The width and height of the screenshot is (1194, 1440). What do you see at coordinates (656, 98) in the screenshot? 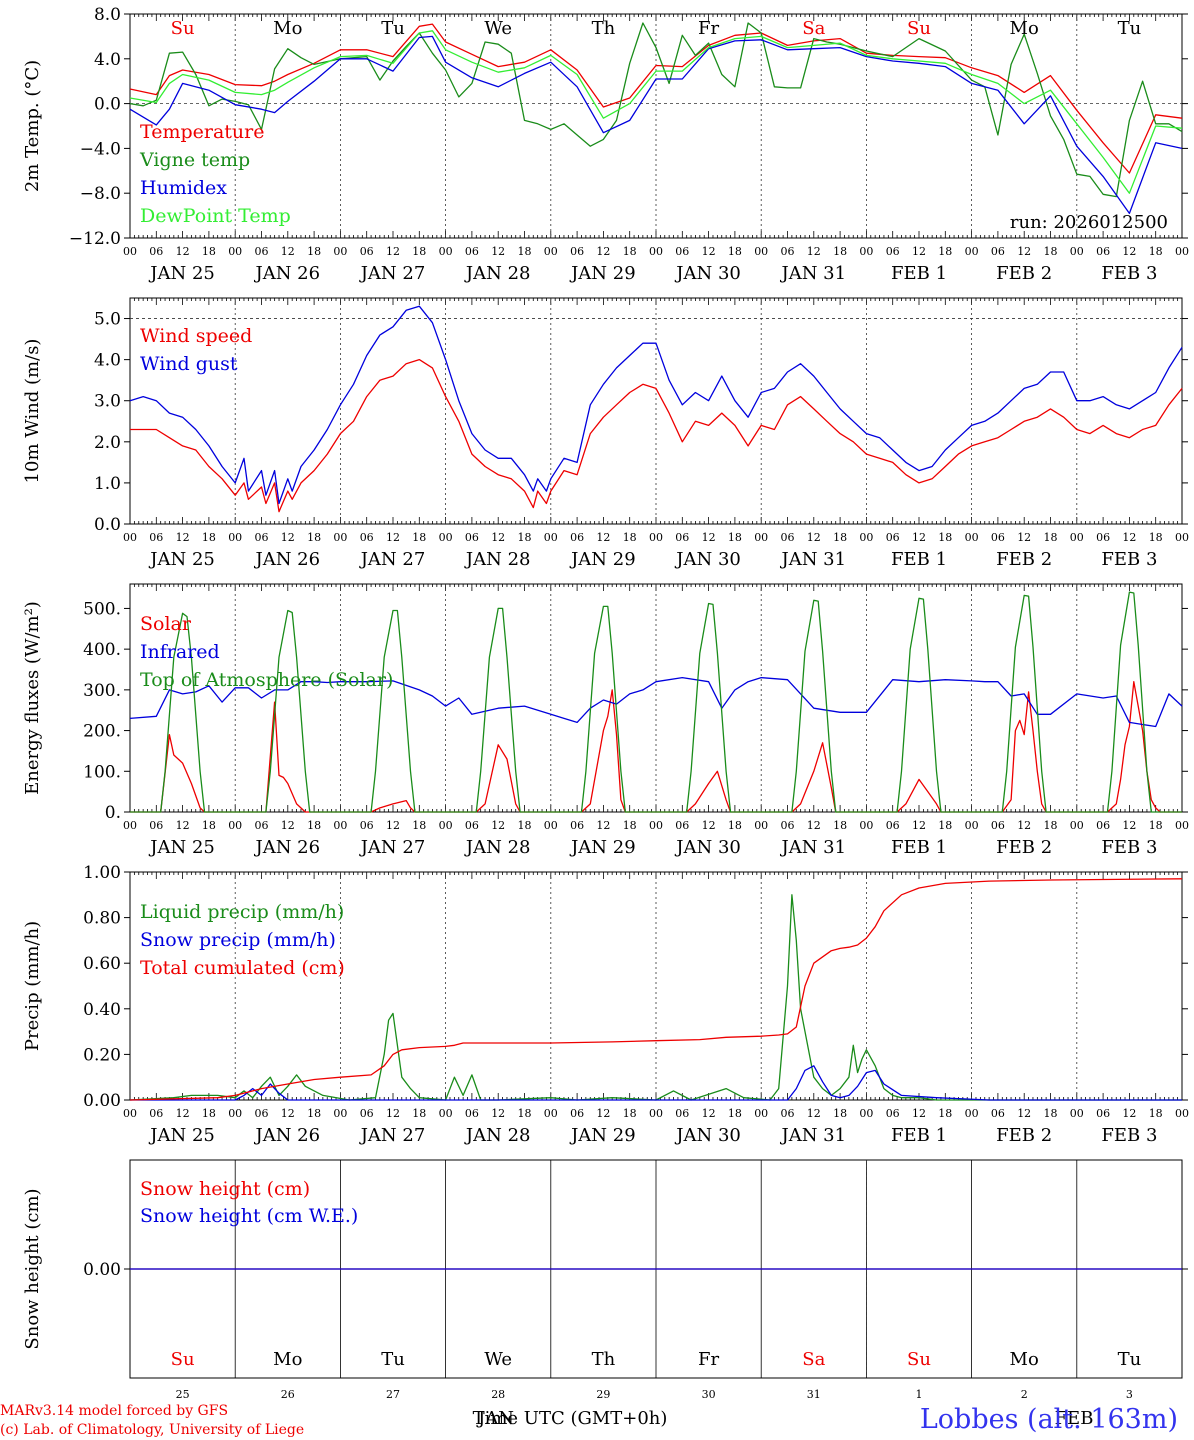
I see `series-line-temperature` at bounding box center [656, 98].